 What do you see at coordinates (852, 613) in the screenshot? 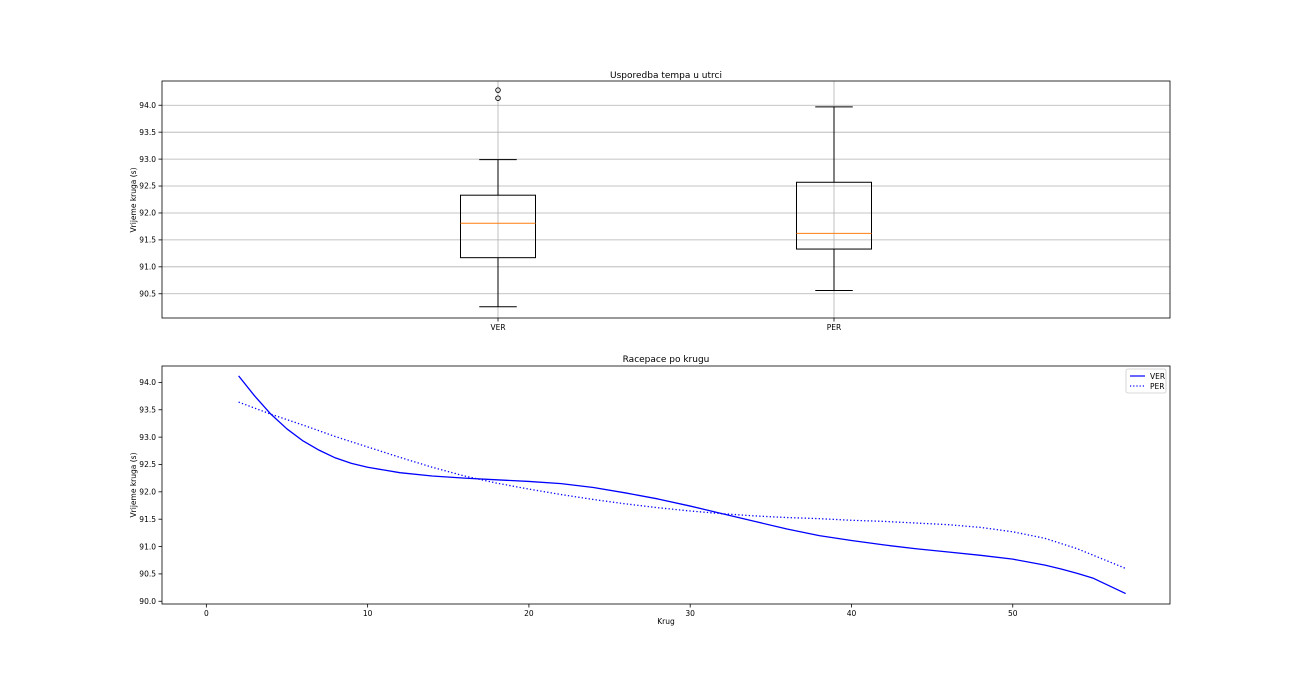
I see `linechart-x-tick-label: 40` at bounding box center [852, 613].